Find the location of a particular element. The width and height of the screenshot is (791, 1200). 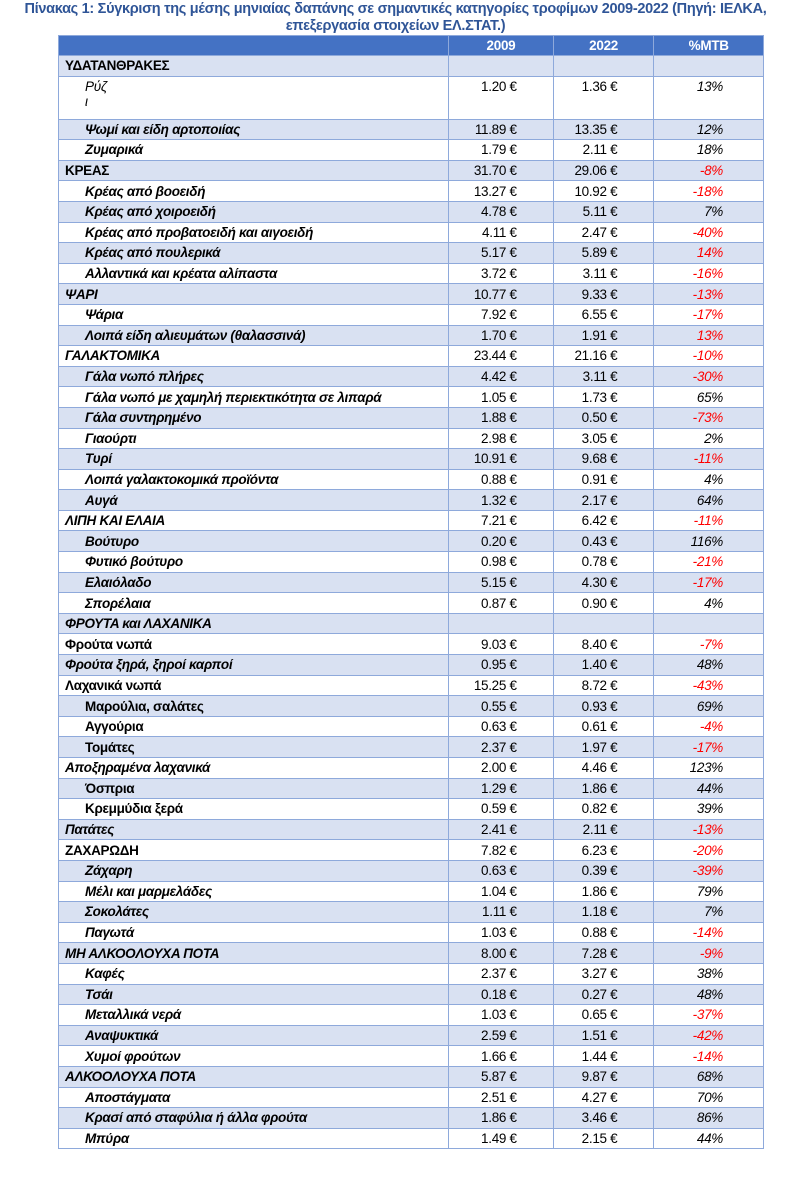

row-label-text: ΑΛΚΟΟΛΟΥΧΑ ΠΟΤΑ is located at coordinates (130, 1077).